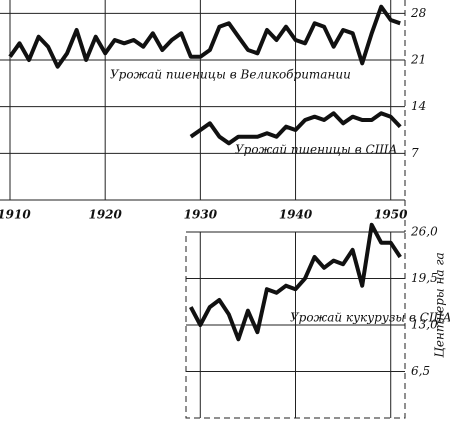 The image size is (450, 421). What do you see at coordinates (105, 215) in the screenshot?
I see `x-tick-label: 1920` at bounding box center [105, 215].